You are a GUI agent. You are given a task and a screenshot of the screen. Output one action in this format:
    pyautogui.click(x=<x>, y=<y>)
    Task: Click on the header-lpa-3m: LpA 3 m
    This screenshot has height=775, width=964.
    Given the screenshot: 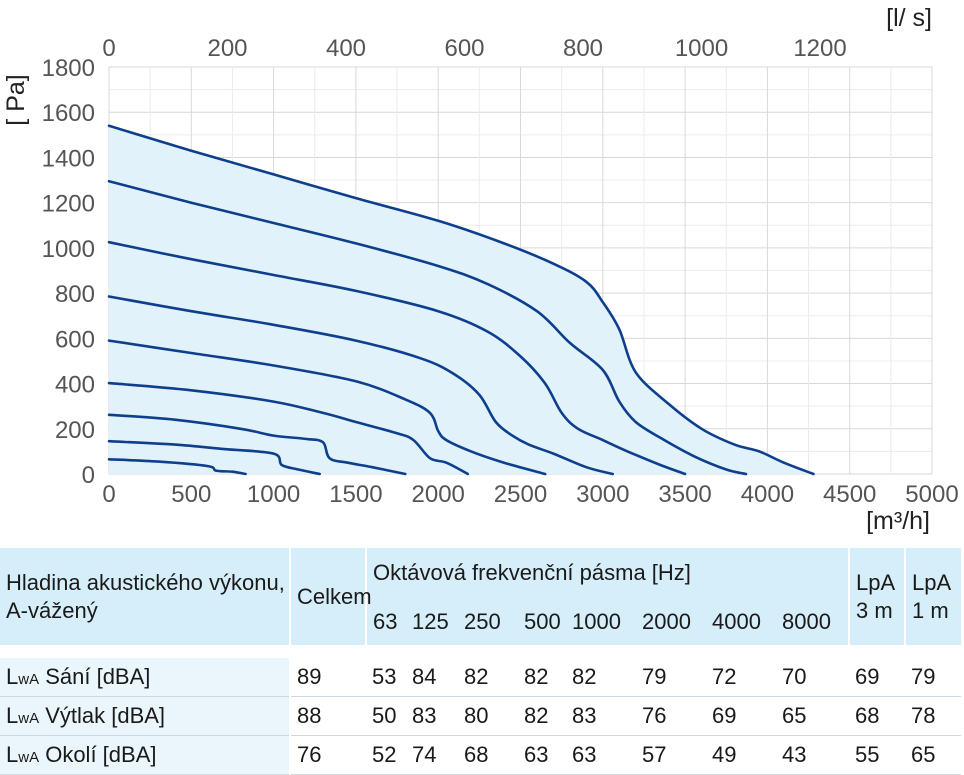 What is the action you would take?
    pyautogui.click(x=878, y=596)
    